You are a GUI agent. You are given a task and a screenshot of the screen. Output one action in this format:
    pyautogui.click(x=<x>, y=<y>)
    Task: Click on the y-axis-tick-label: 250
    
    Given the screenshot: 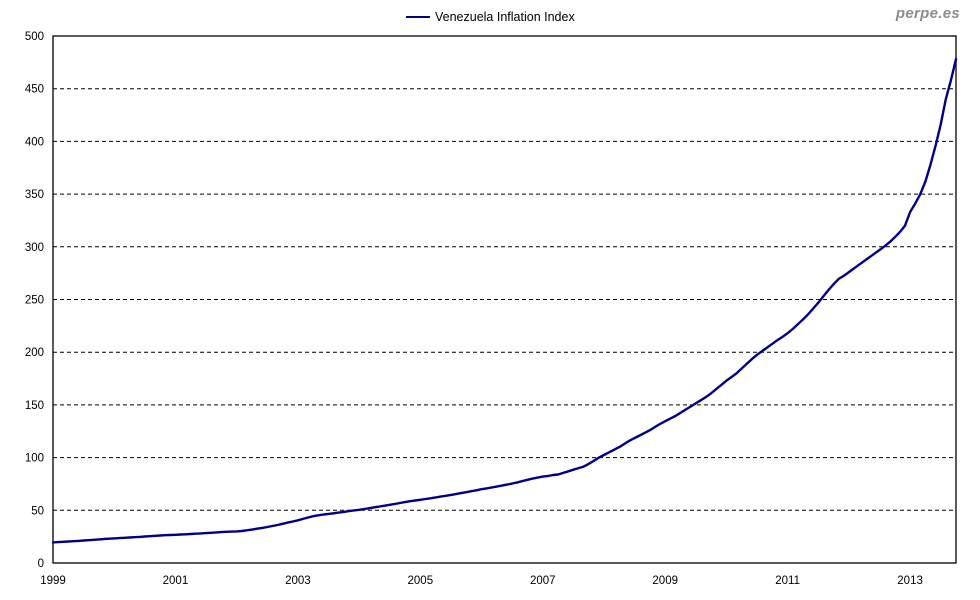 What is the action you would take?
    pyautogui.click(x=34, y=301)
    